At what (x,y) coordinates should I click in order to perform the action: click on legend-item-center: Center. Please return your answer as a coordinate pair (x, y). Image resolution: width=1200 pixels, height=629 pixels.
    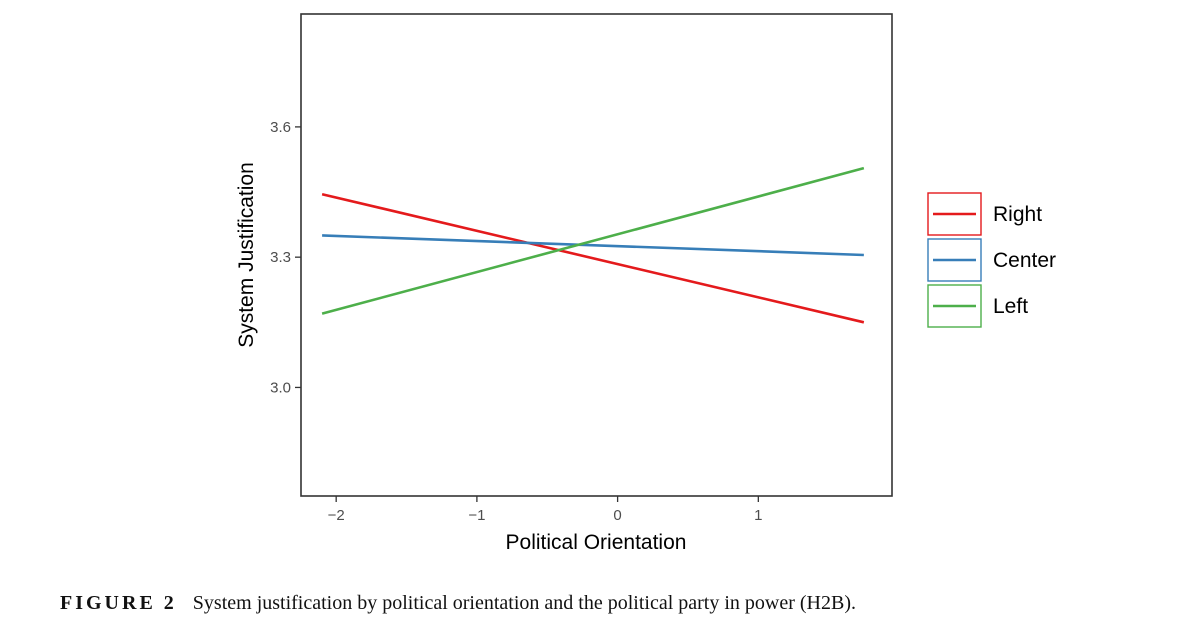
    Looking at the image, I should click on (991, 260).